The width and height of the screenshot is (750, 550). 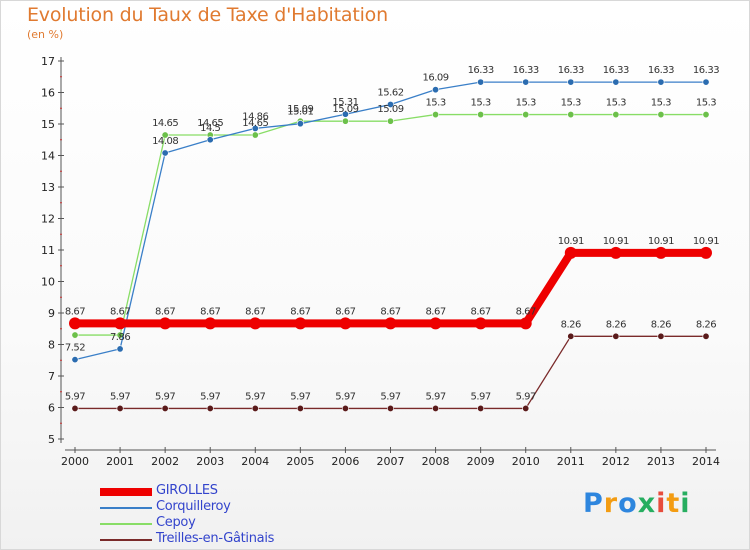 What do you see at coordinates (255, 461) in the screenshot?
I see `x-tick-label: 2004` at bounding box center [255, 461].